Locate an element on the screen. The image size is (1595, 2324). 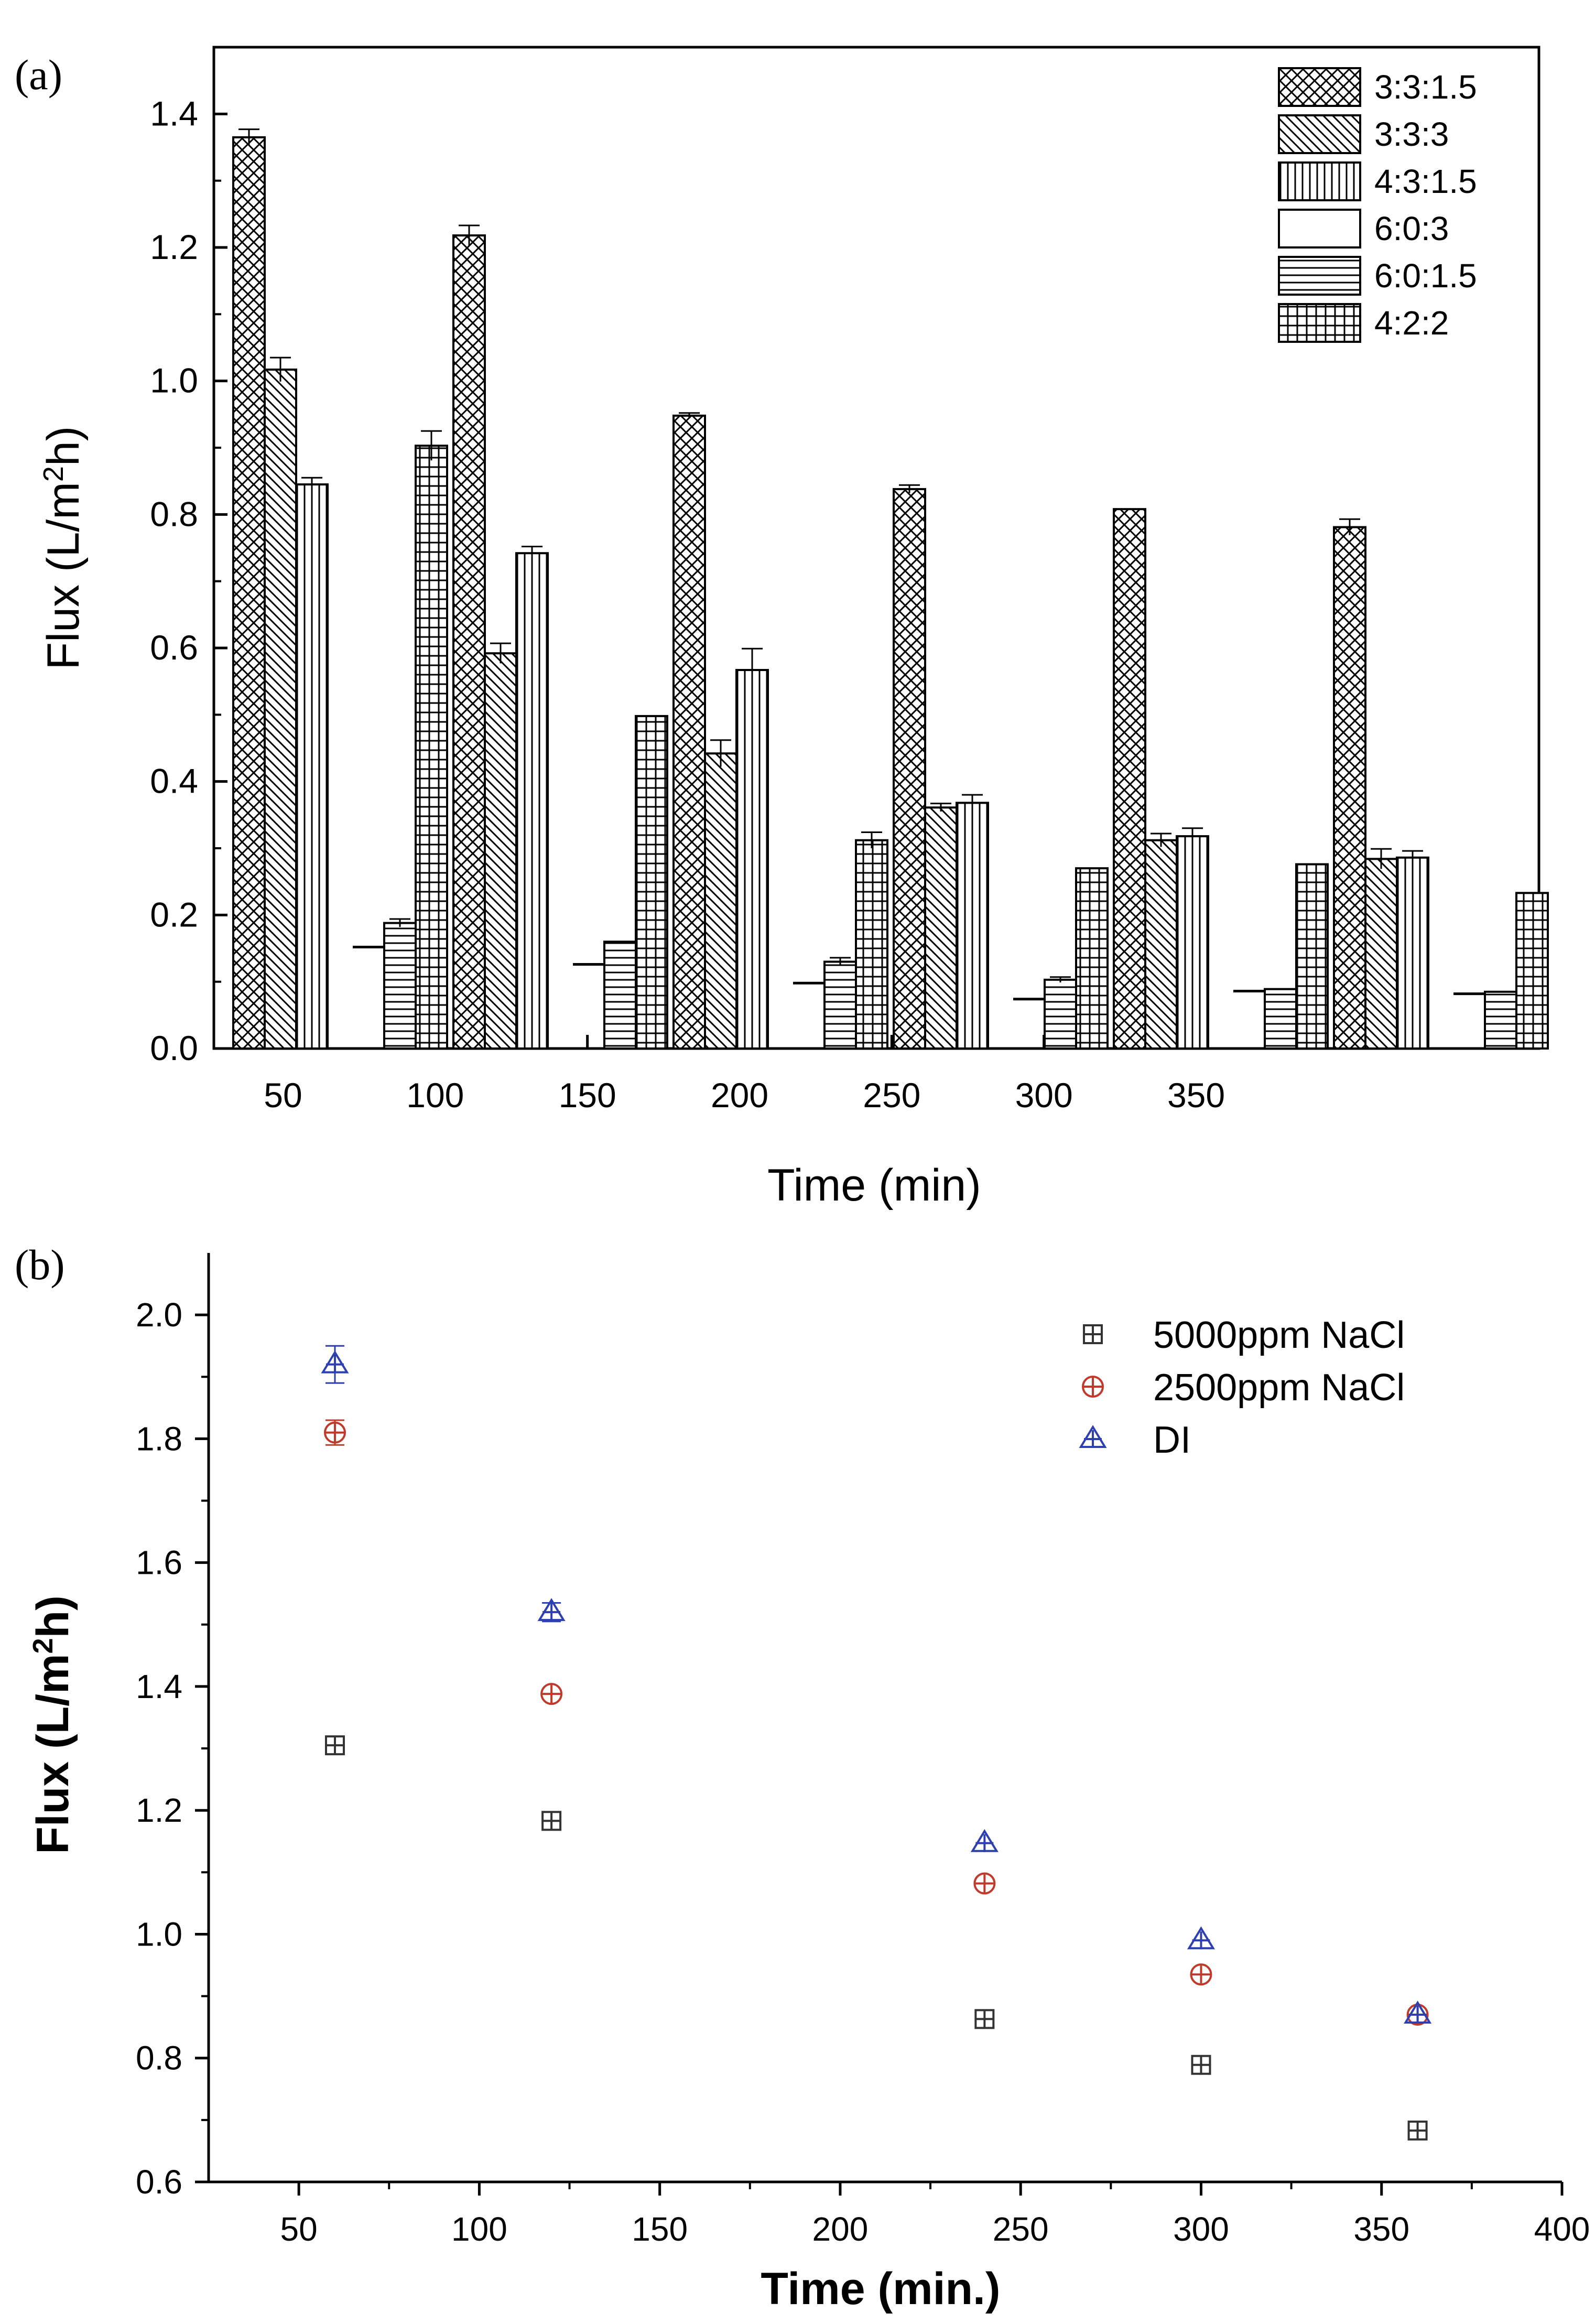
panel-b-y-tick-label: 0.6 is located at coordinates (159, 2182).